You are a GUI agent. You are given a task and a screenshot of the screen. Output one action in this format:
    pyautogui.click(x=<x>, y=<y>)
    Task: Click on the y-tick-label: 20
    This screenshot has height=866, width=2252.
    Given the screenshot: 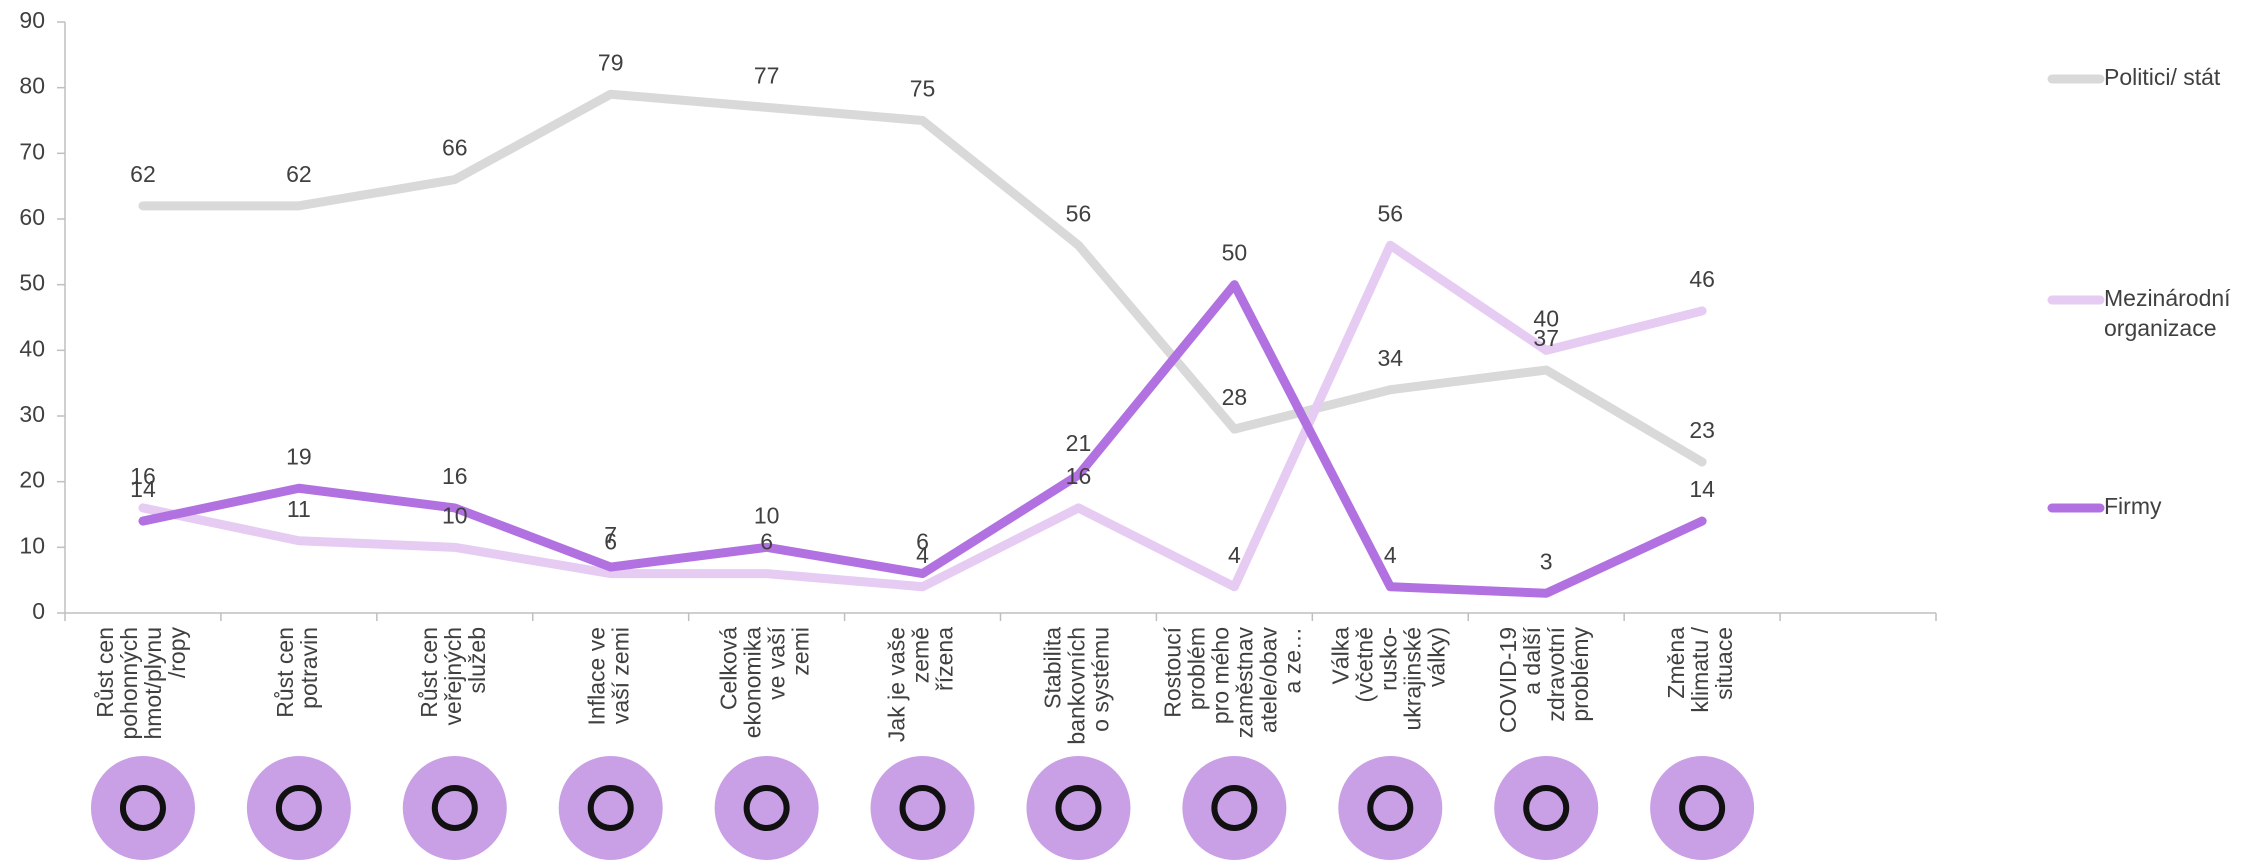 What is the action you would take?
    pyautogui.click(x=32, y=480)
    